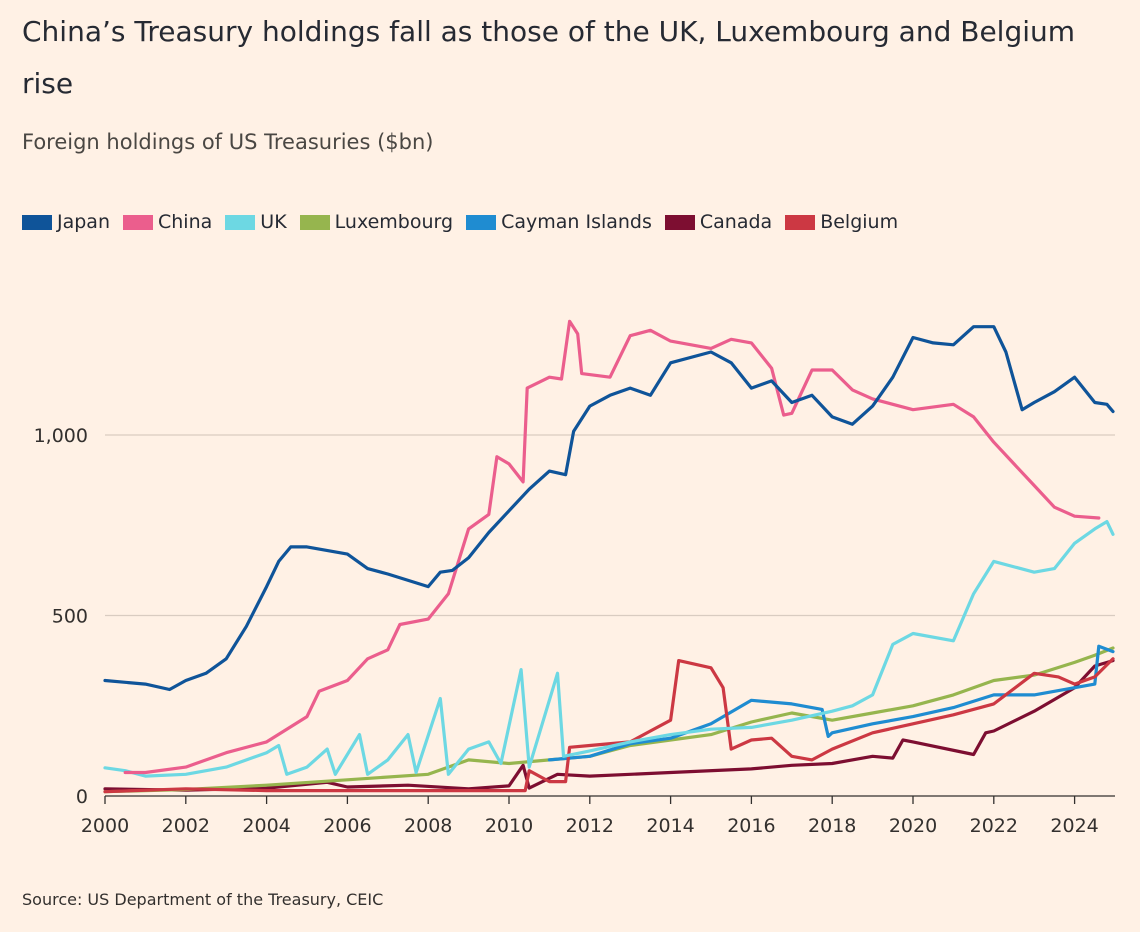 The height and width of the screenshot is (932, 1140). Describe the element at coordinates (82, 797) in the screenshot. I see `y-tick-label: 0` at that location.